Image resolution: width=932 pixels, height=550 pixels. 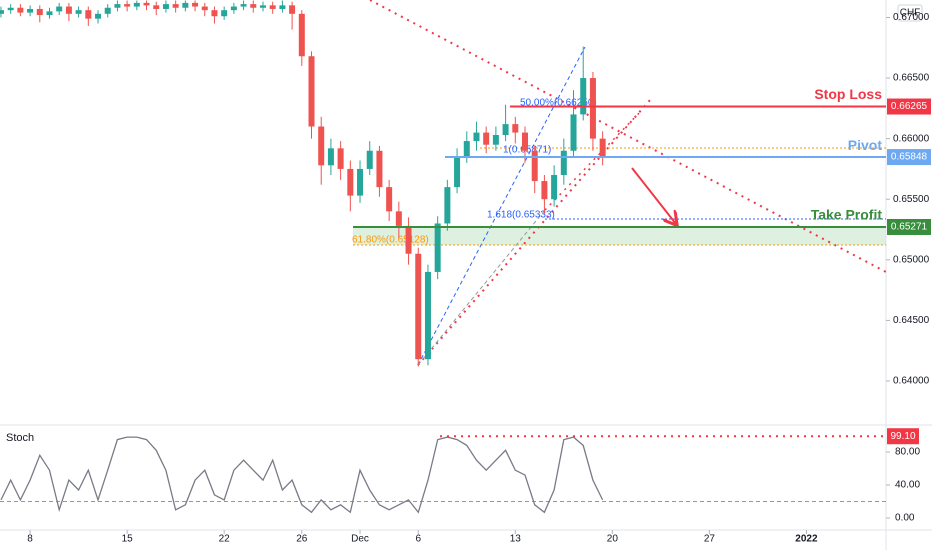 What do you see at coordinates (911, 78) in the screenshot?
I see `y-tick-label: 0.66500` at bounding box center [911, 78].